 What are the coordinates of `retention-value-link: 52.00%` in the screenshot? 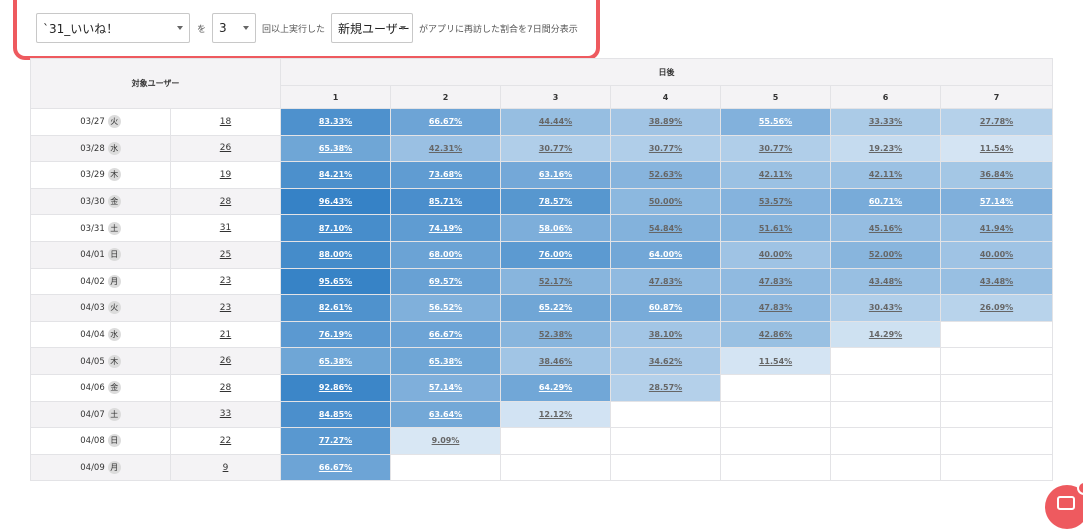 It's located at (885, 255).